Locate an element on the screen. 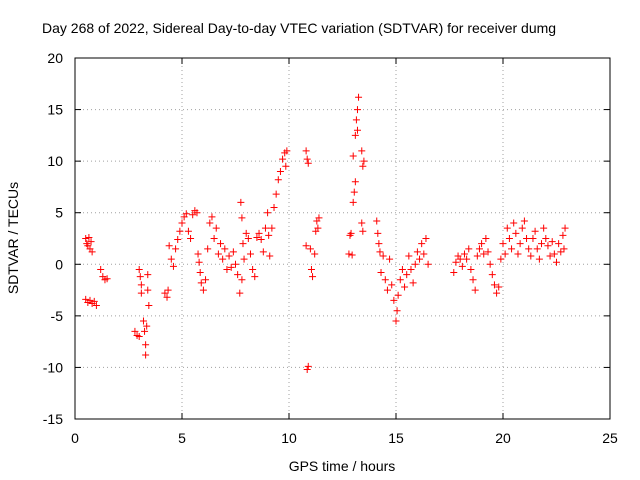 This screenshot has height=480, width=640. y-axis-label: SDTVAR / TECUs is located at coordinates (13, 238).